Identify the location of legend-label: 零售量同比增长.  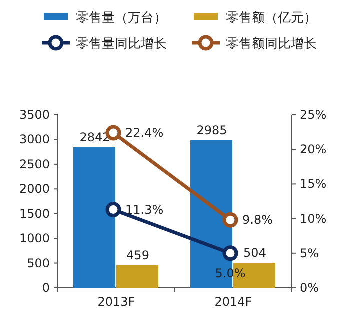
(121, 44).